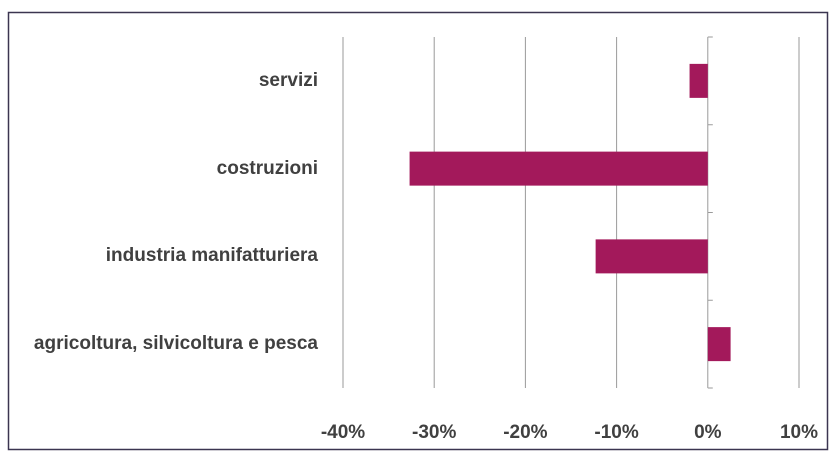 The image size is (832, 457). What do you see at coordinates (616, 432) in the screenshot?
I see `x-tick-label: -10%` at bounding box center [616, 432].